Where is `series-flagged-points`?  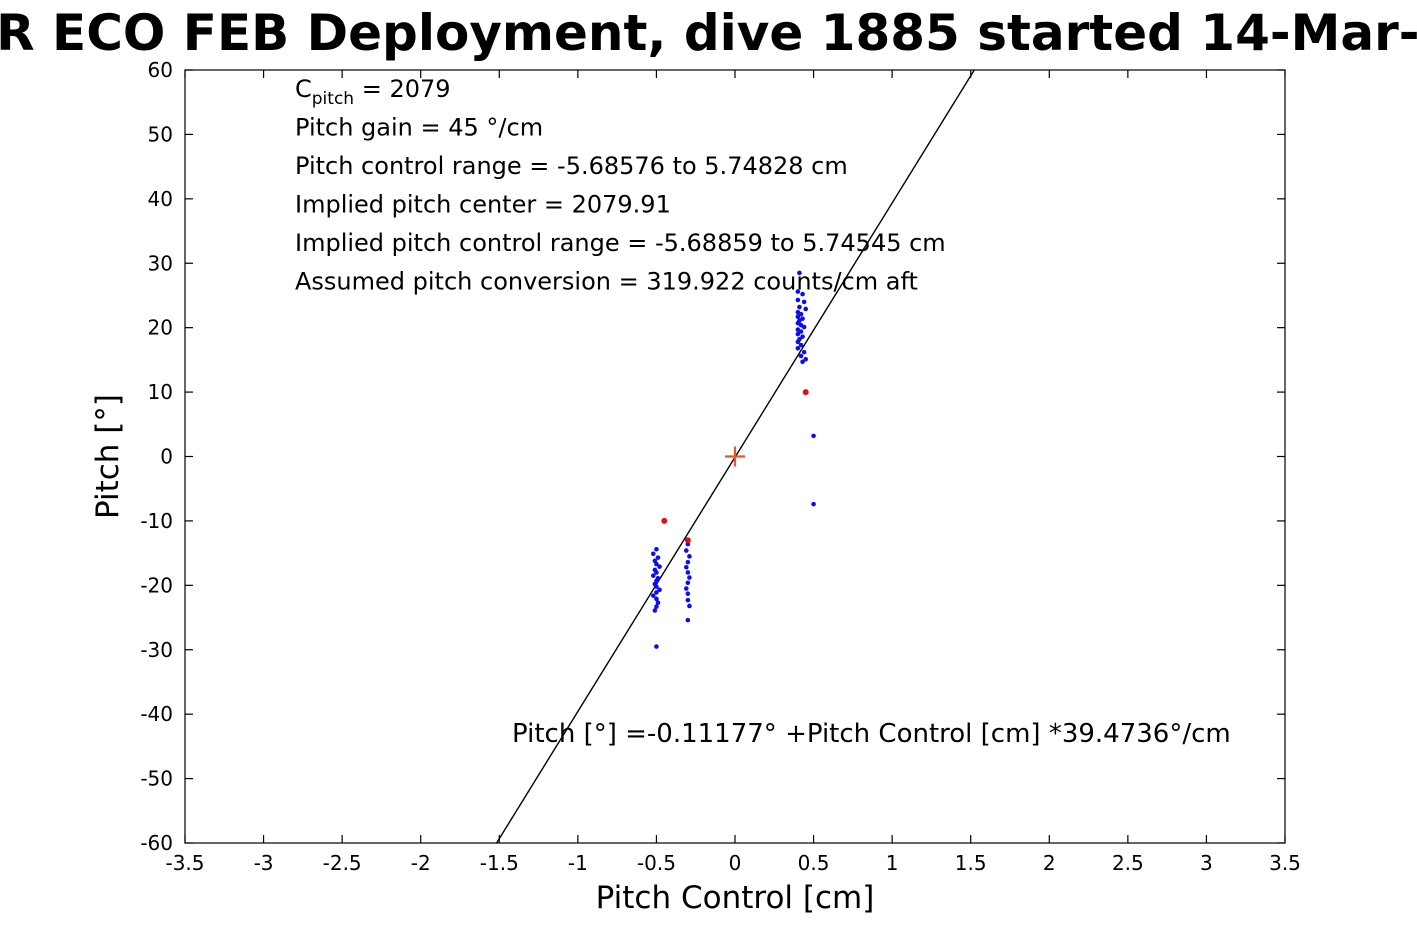
series-flagged-points is located at coordinates (735, 466).